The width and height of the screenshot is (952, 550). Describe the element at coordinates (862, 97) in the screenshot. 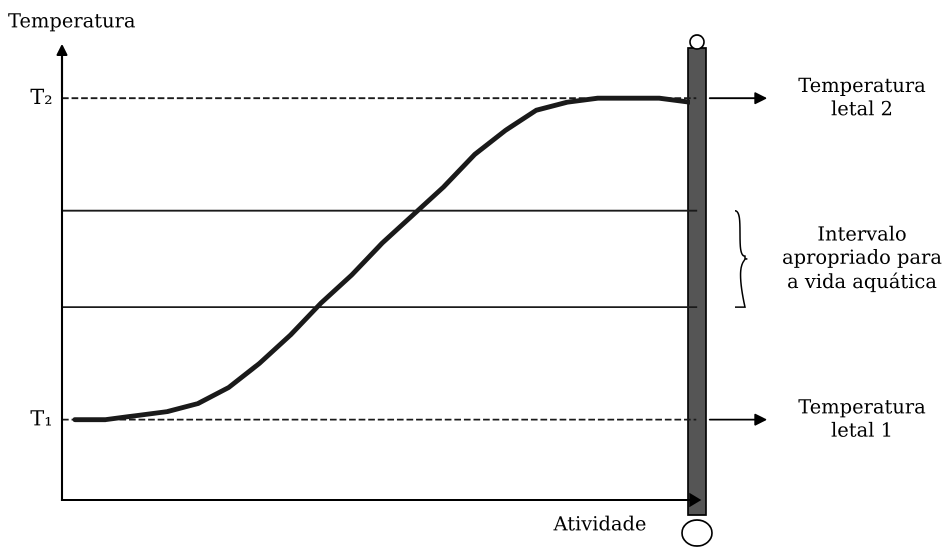

I see `text: Temperatura letal 2` at that location.